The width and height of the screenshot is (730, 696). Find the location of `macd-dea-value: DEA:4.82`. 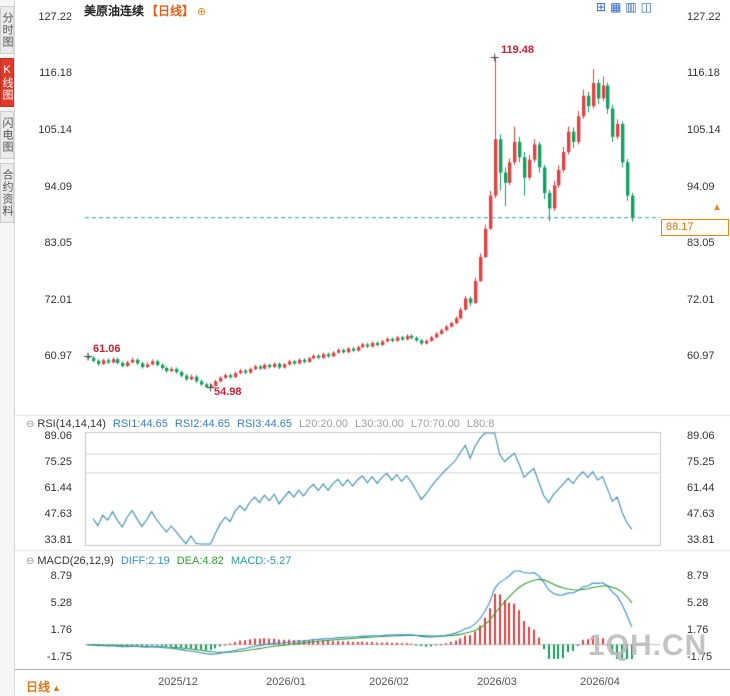

macd-dea-value: DEA:4.82 is located at coordinates (200, 561).